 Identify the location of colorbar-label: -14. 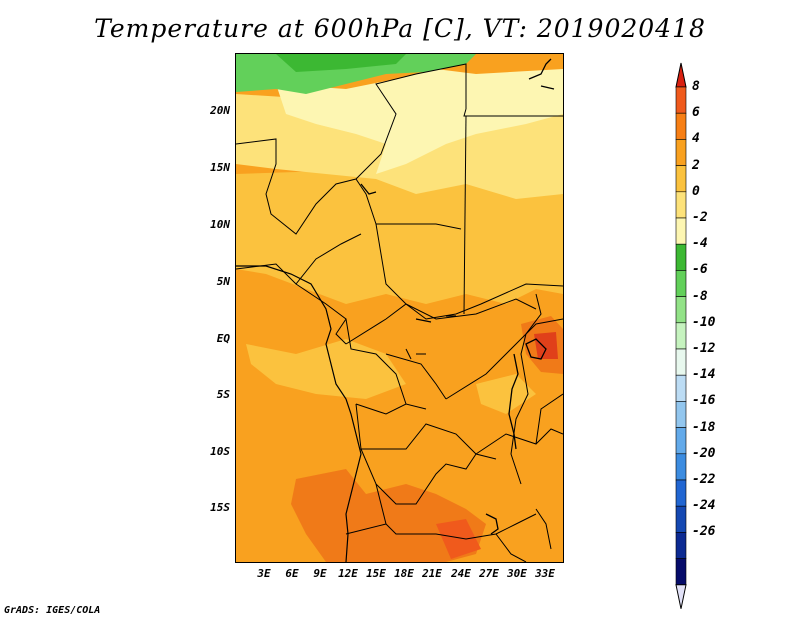
(704, 375).